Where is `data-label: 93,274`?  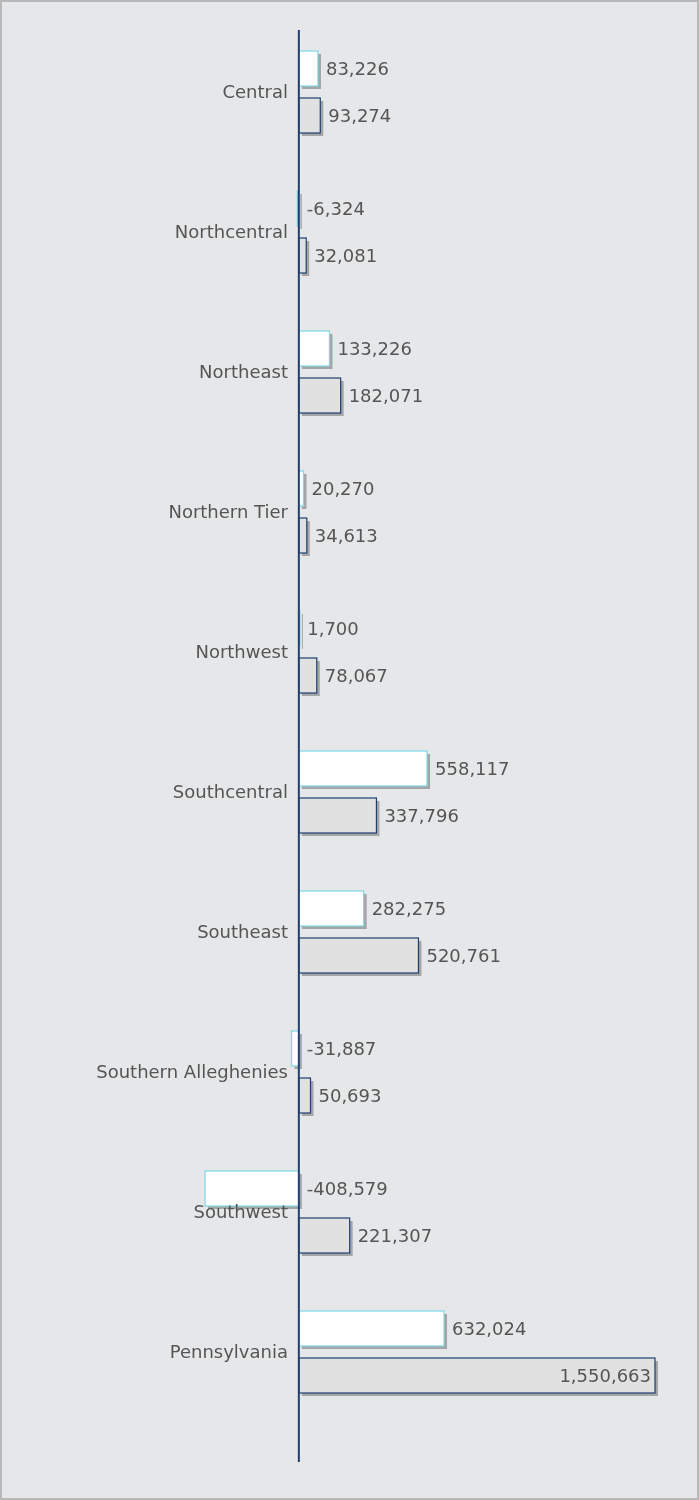
data-label: 93,274 is located at coordinates (360, 115).